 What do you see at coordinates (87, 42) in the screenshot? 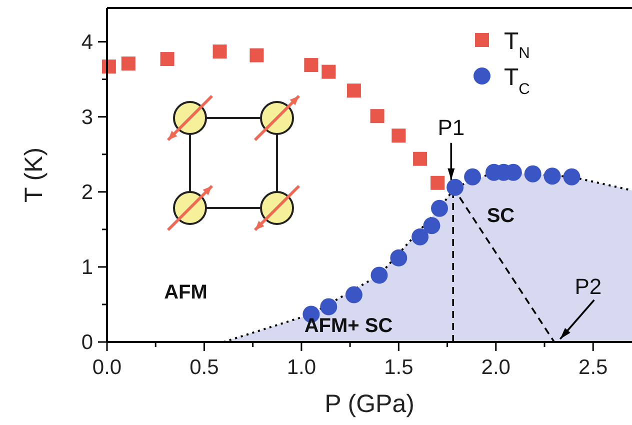
I see `y-tick-label: 4` at bounding box center [87, 42].